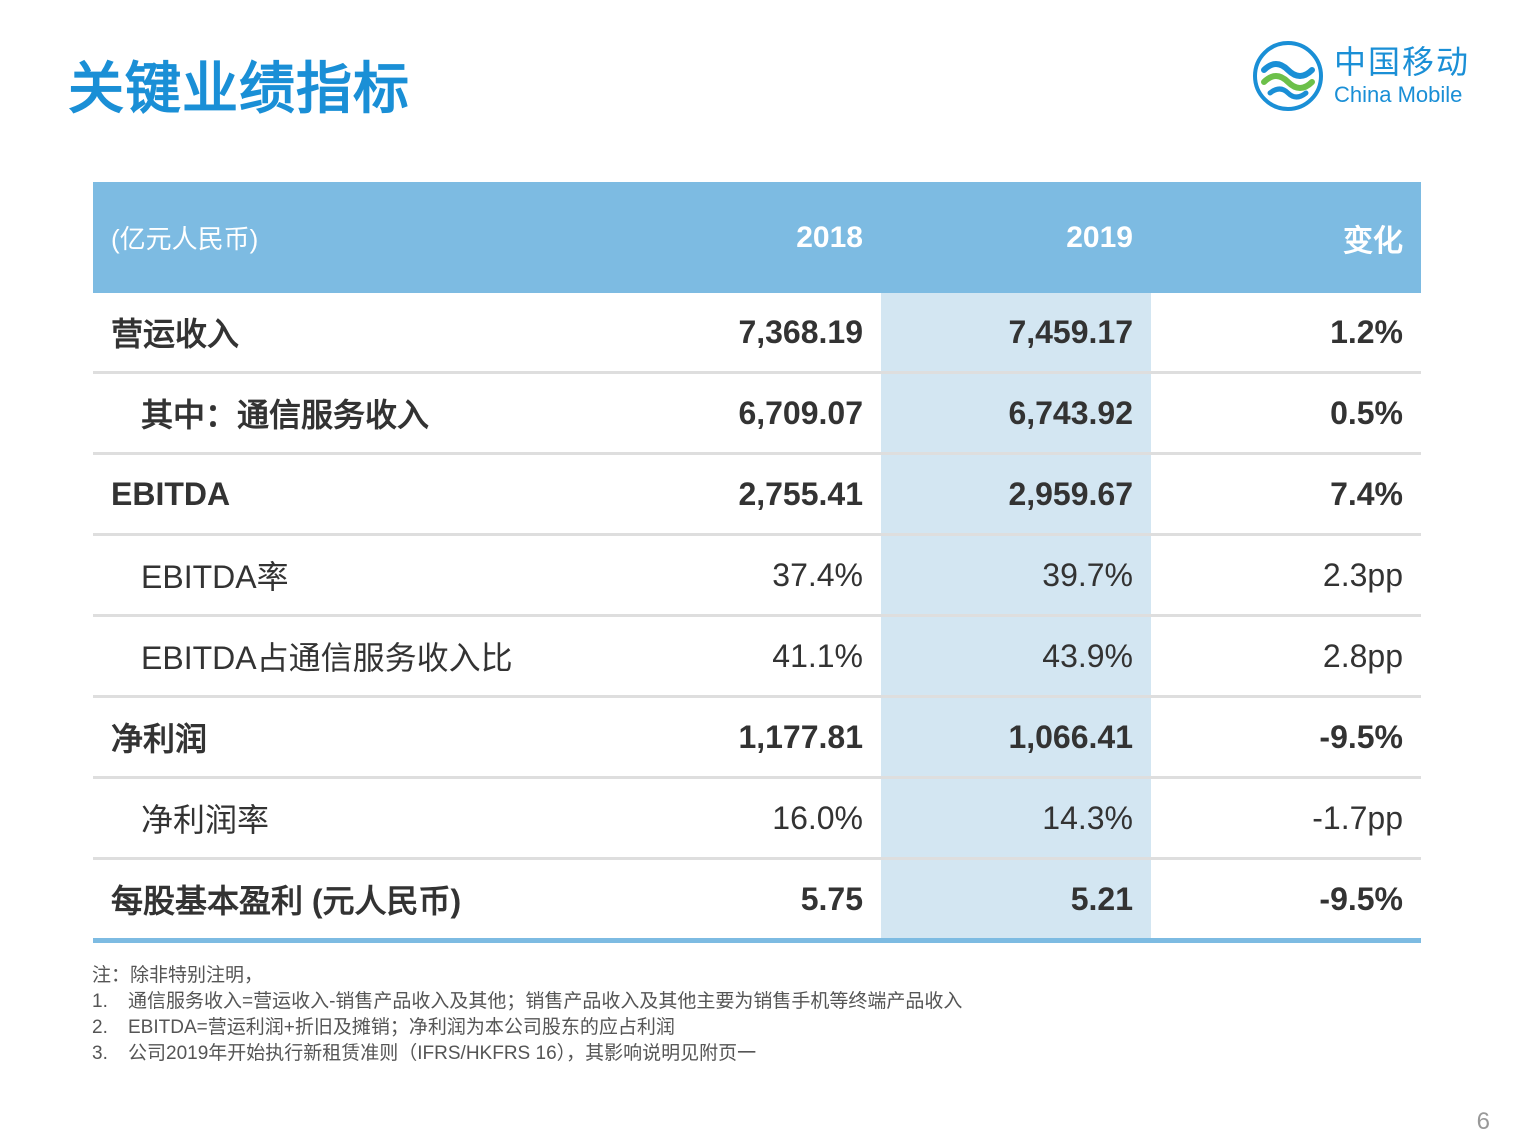 Image resolution: width=1518 pixels, height=1146 pixels. Describe the element at coordinates (388, 333) in the screenshot. I see `row-label: 营运收入` at that location.